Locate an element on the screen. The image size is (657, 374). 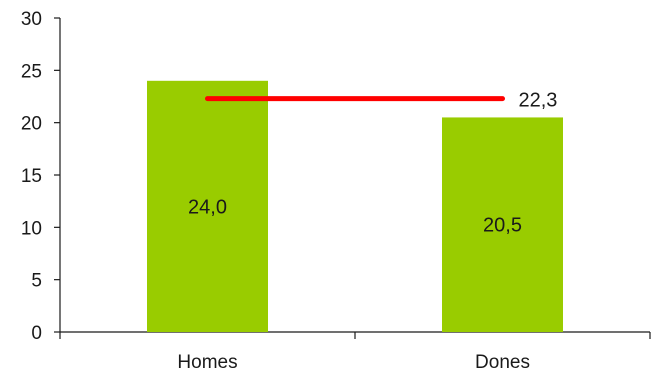
bar-homes is located at coordinates (207, 206).